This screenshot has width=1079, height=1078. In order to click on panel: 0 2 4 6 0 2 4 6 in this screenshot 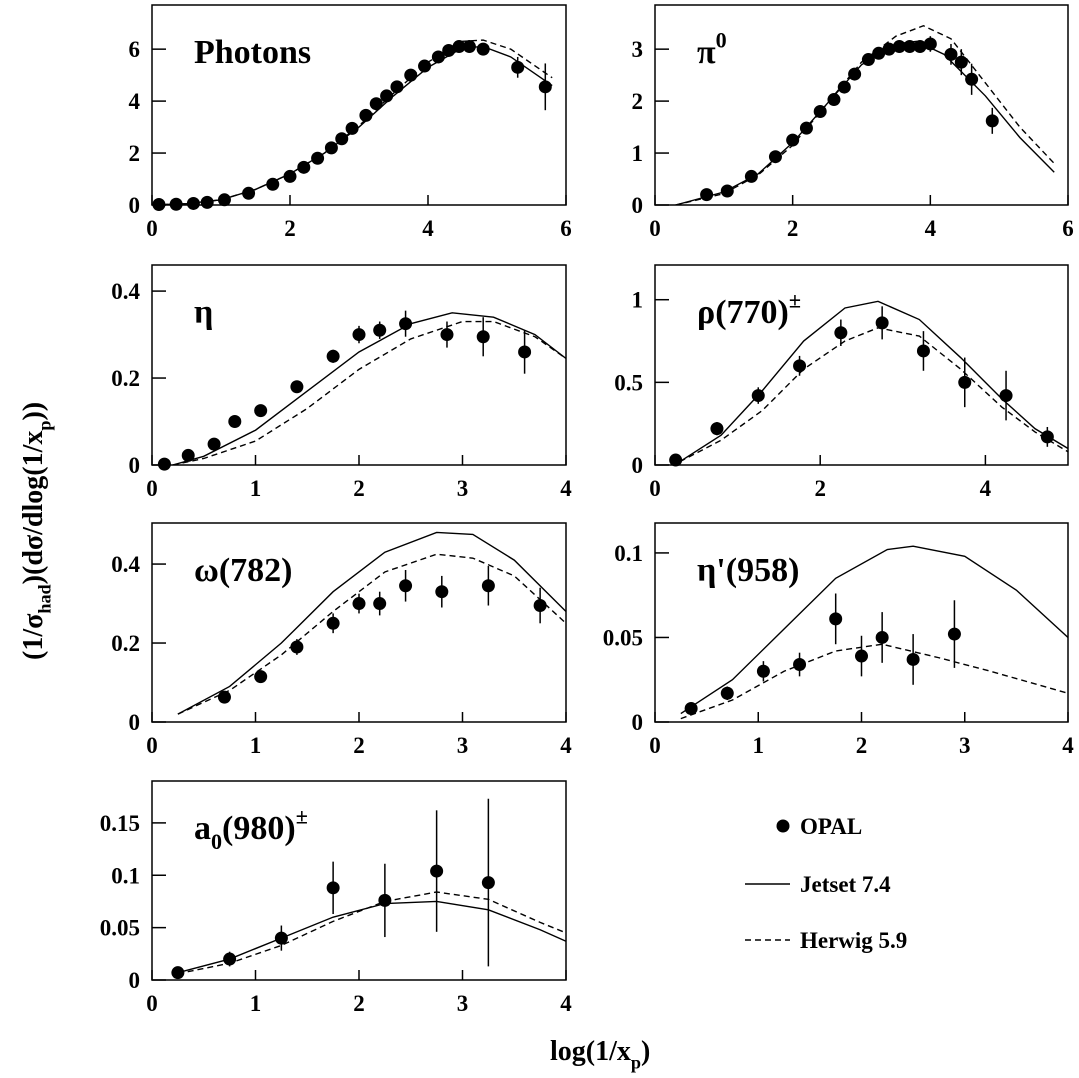, I will do `click(350, 122)`.